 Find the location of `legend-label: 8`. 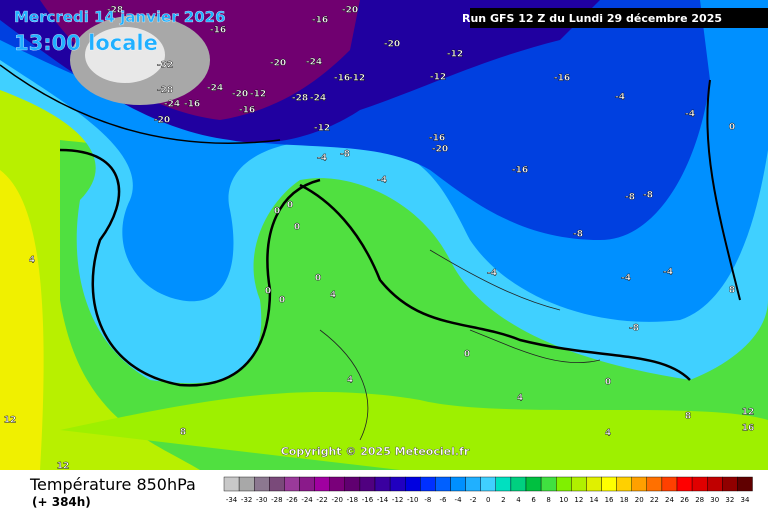

legend-label: 8 is located at coordinates (548, 500).